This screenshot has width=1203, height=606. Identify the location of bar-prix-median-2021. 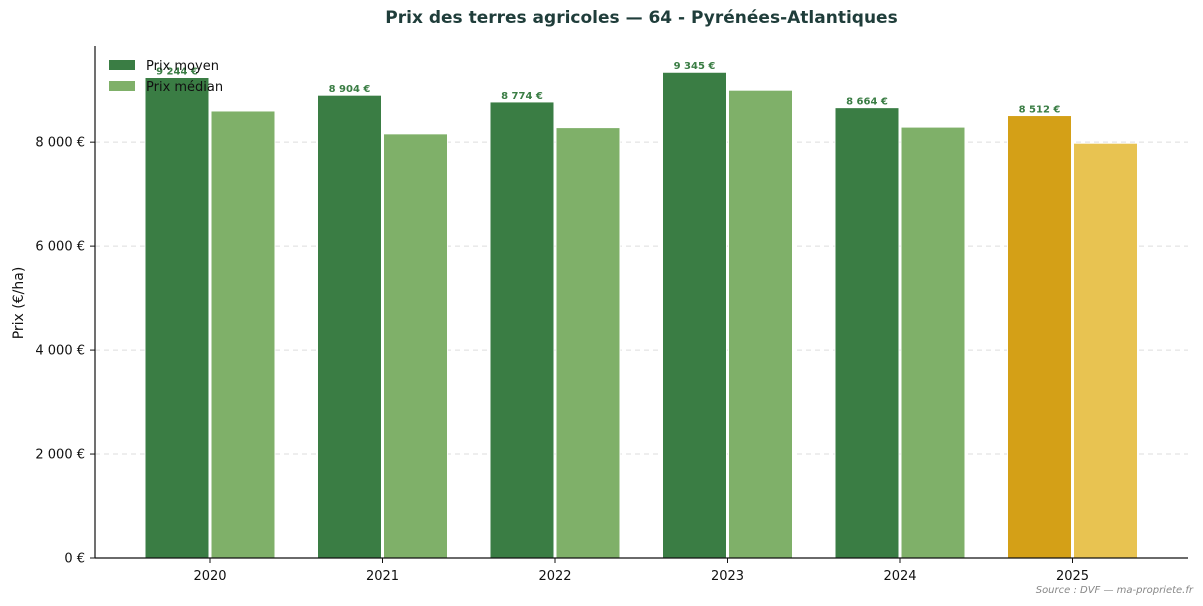
(415, 346).